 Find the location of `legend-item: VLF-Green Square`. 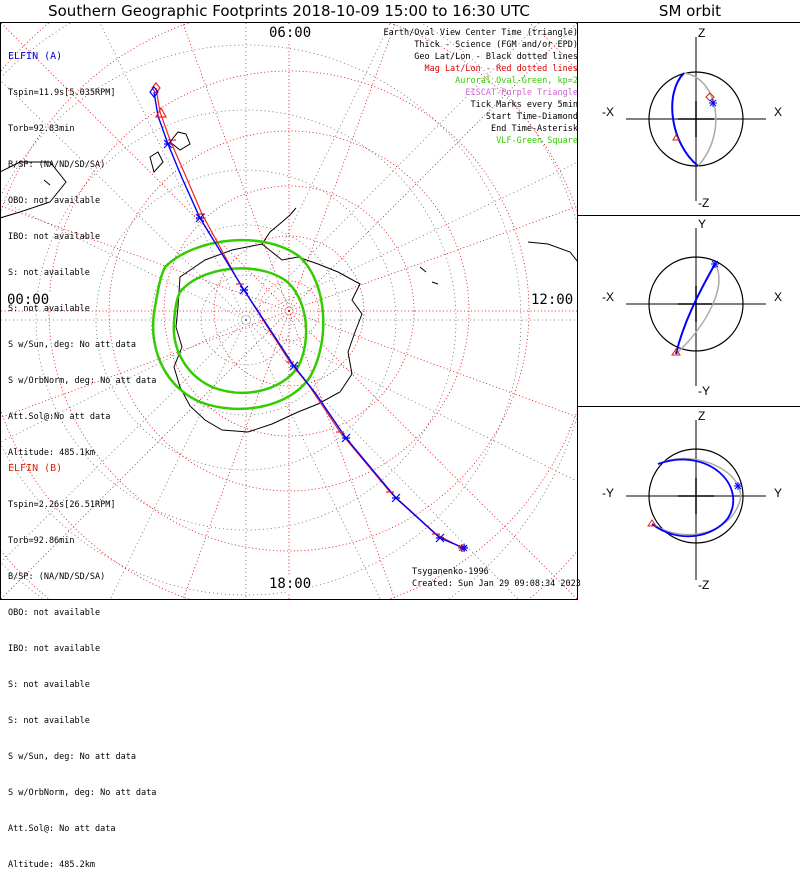

legend-item: VLF-Green Square is located at coordinates (537, 141).